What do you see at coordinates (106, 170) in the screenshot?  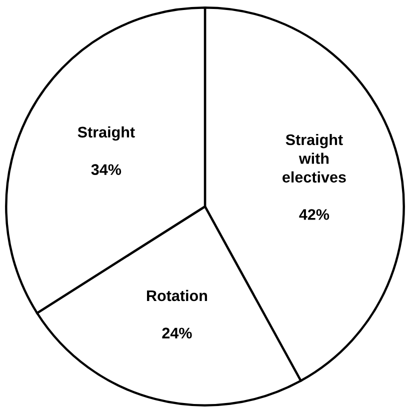 I see `data-label: 34%` at bounding box center [106, 170].